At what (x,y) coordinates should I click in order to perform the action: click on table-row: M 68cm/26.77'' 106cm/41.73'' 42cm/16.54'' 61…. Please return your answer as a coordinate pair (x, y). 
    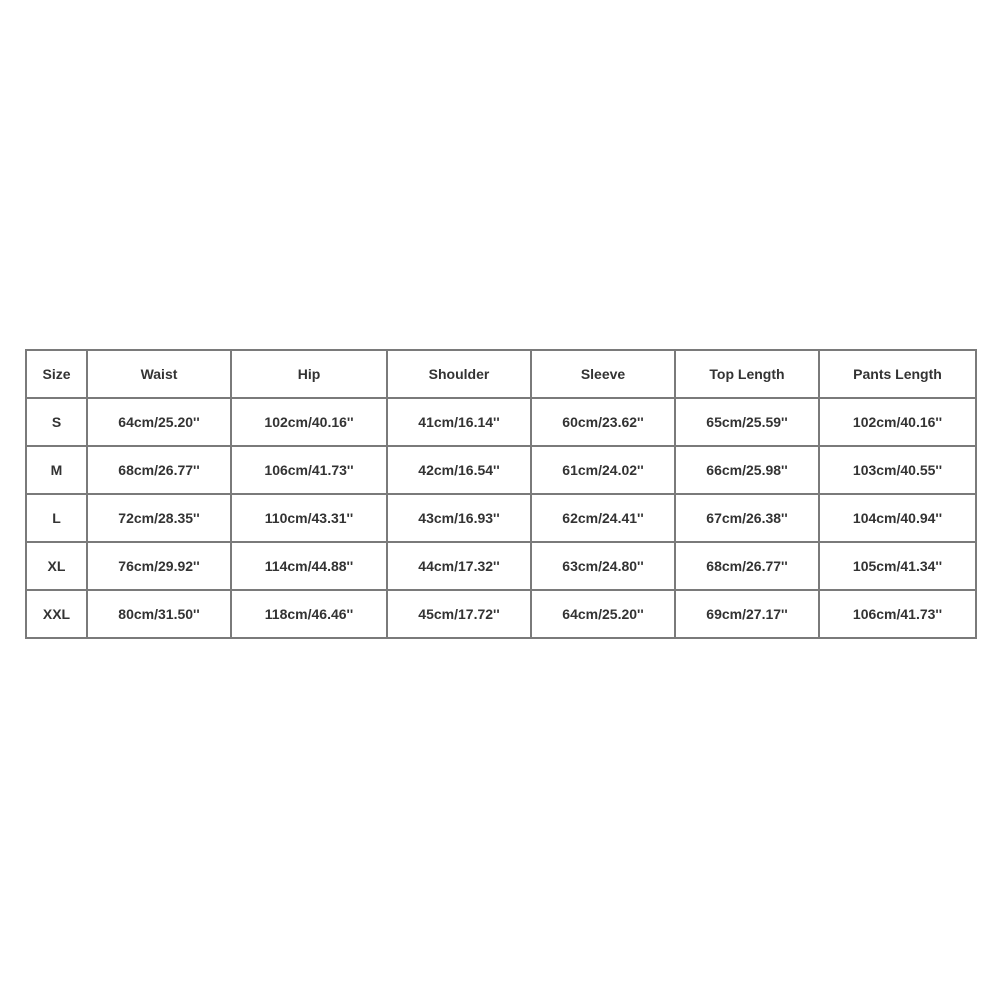
    Looking at the image, I should click on (501, 470).